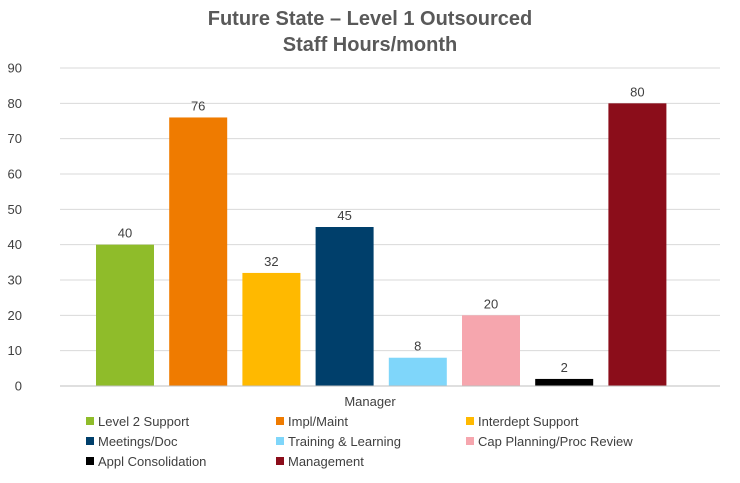  I want to click on legend-label: Level 2 Support, so click(143, 421).